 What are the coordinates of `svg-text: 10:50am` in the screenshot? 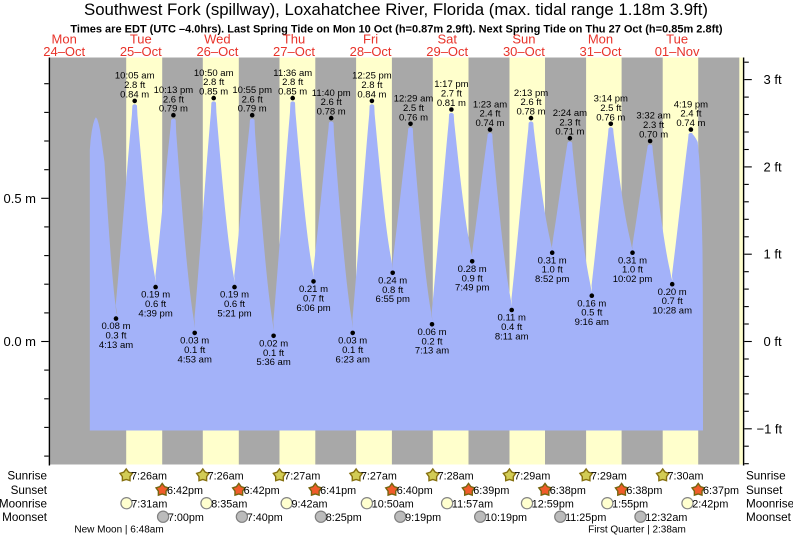 It's located at (393, 504).